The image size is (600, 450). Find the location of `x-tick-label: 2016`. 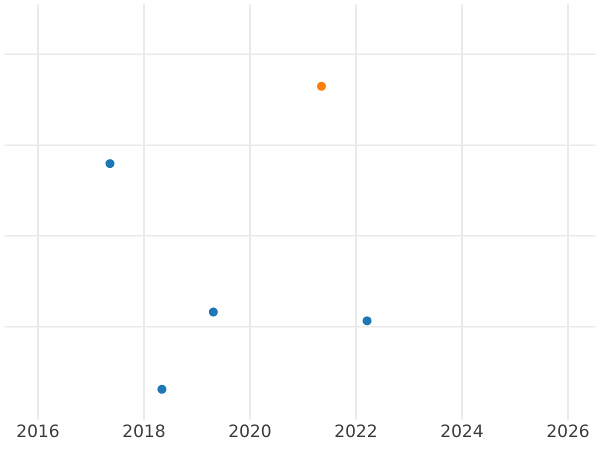

x-tick-label: 2016 is located at coordinates (38, 432).